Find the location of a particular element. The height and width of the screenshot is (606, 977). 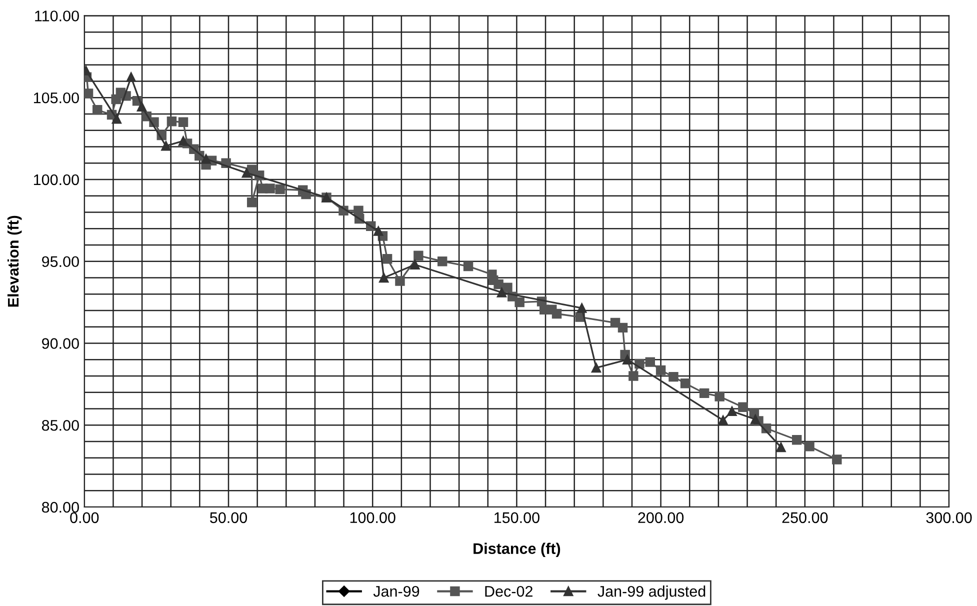

x-tick-label: 250.00 is located at coordinates (805, 518).